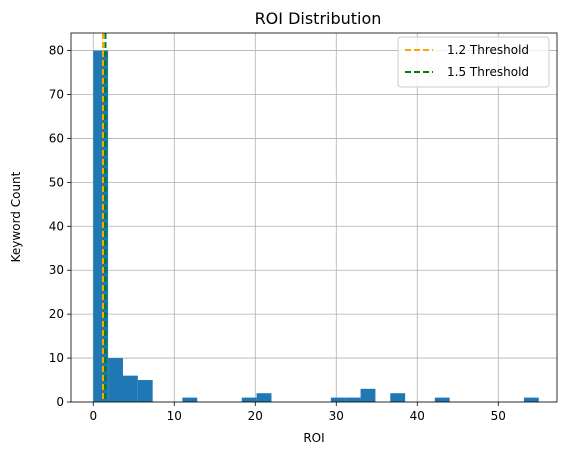 Image resolution: width=562 pixels, height=455 pixels. What do you see at coordinates (297, 412) in the screenshot?
I see `x-ticks-layer: 0 10 20 30 40 50` at bounding box center [297, 412].